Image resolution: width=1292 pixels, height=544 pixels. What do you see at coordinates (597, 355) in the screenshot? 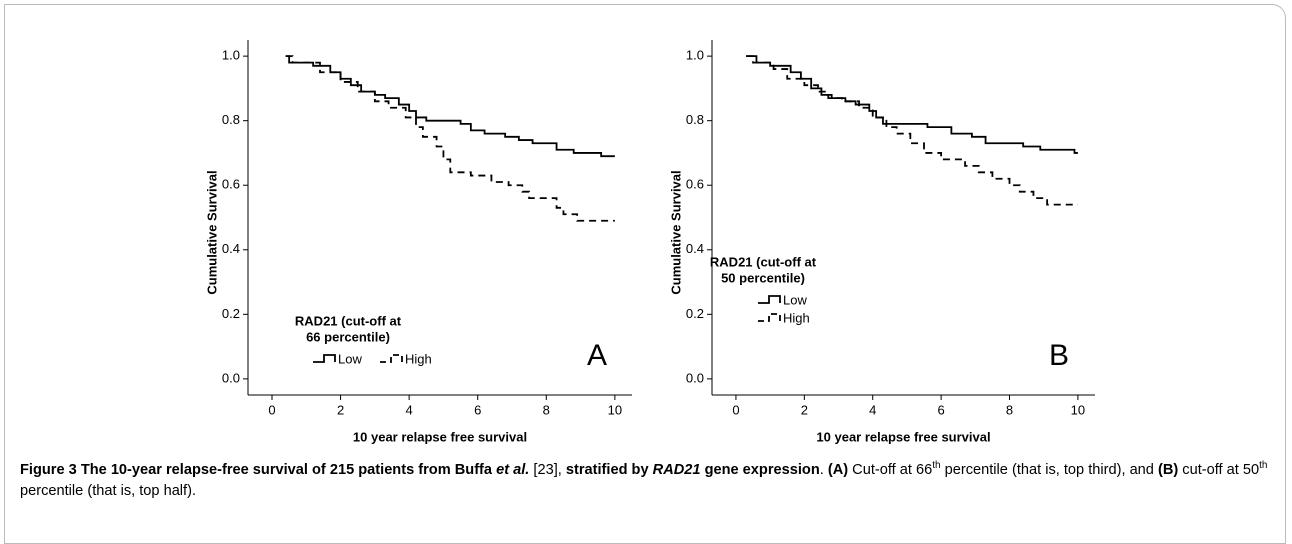
I see `panel-label: A` at bounding box center [597, 355].